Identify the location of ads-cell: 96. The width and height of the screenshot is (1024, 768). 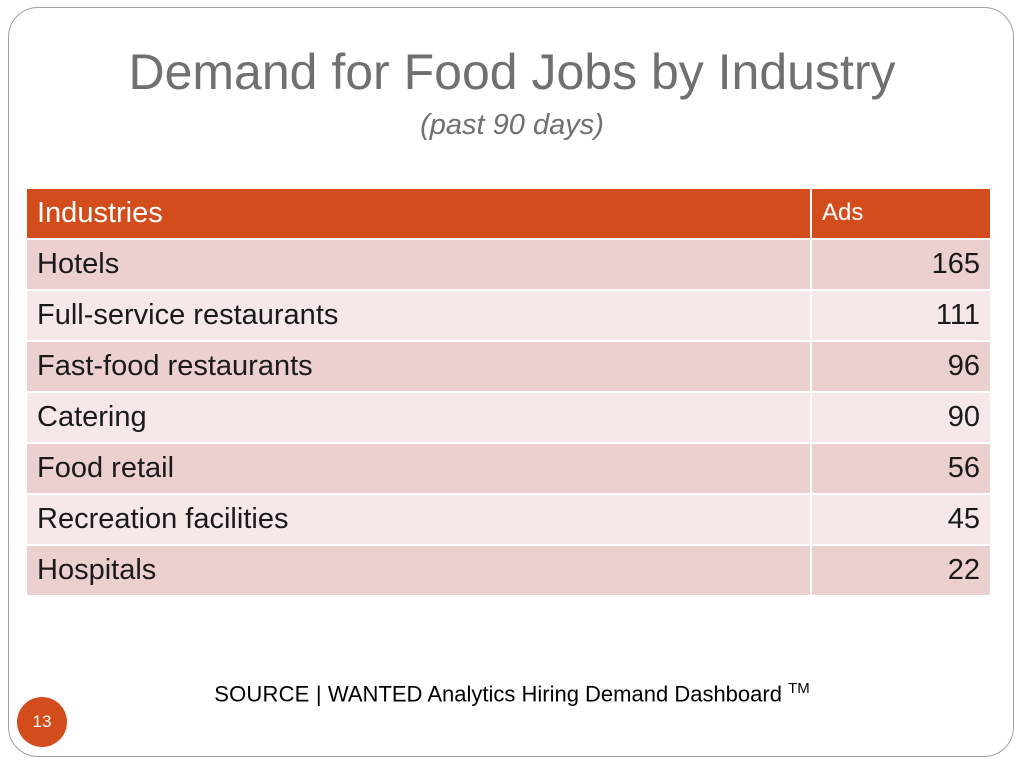
(901, 366).